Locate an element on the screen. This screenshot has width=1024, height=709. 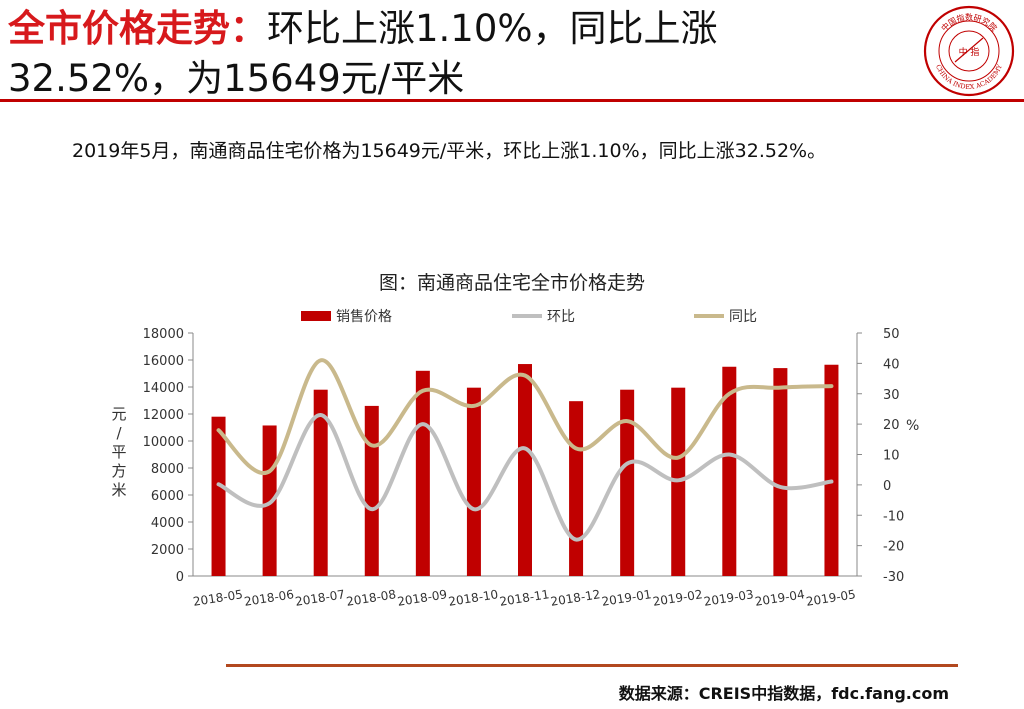
china-index-academy-logo: 中 指 中国指数研究院 CHINA INDEX ACADEMY is located at coordinates (969, 51).